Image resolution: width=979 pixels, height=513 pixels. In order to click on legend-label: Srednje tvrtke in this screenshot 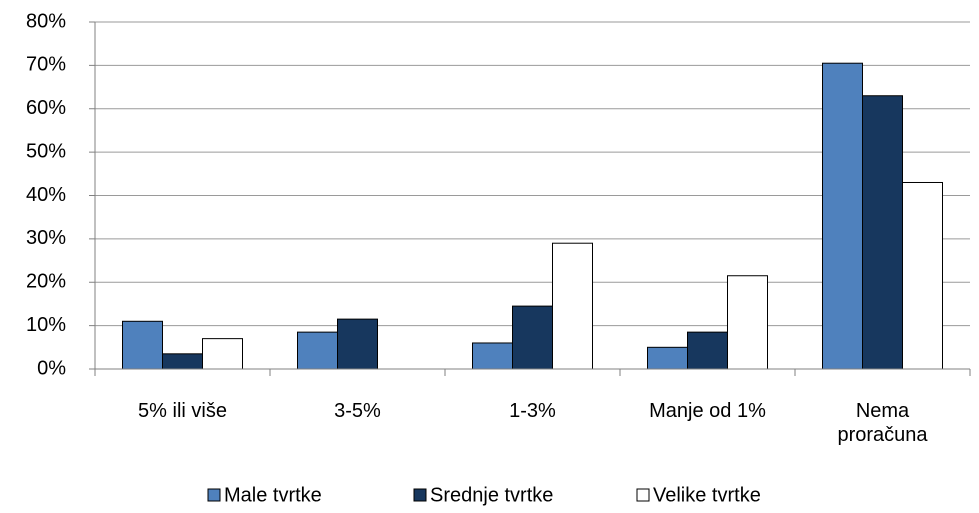, I will do `click(491, 495)`.